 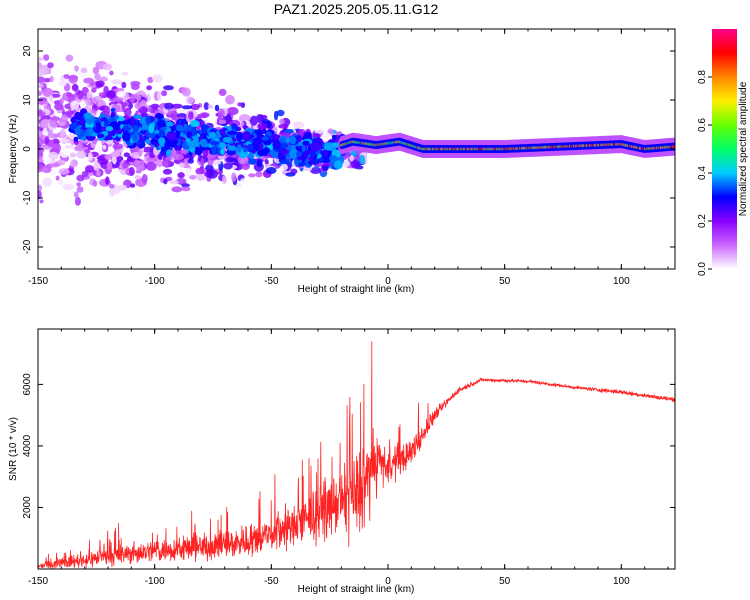 I want to click on colorbar-tick: 0.6, so click(x=704, y=125).